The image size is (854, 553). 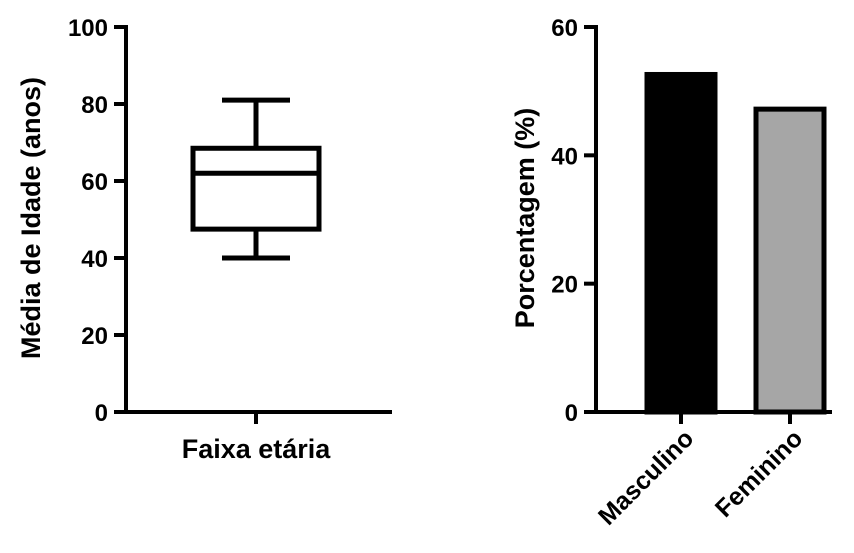 What do you see at coordinates (759, 473) in the screenshot?
I see `x-tick-label-feminino: Feminino` at bounding box center [759, 473].